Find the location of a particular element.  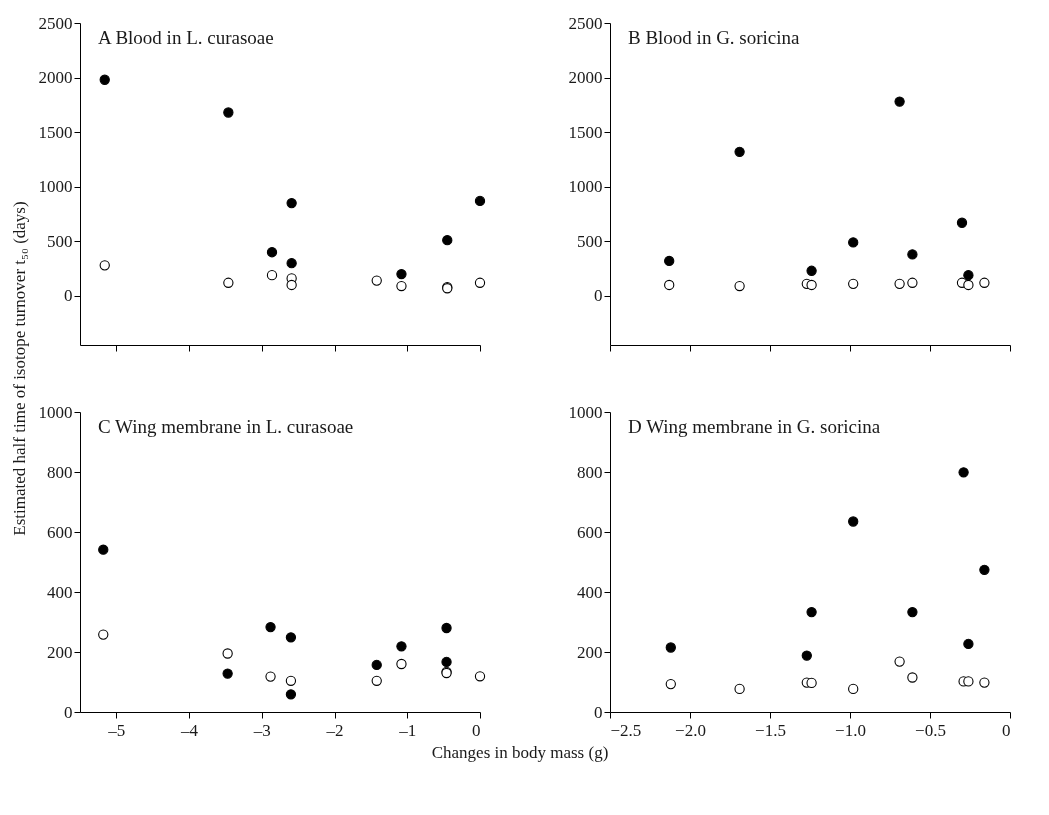

y-axis-title: Estimated half time of isotope turnover t₅₀ (days) is located at coordinates (19, 368).